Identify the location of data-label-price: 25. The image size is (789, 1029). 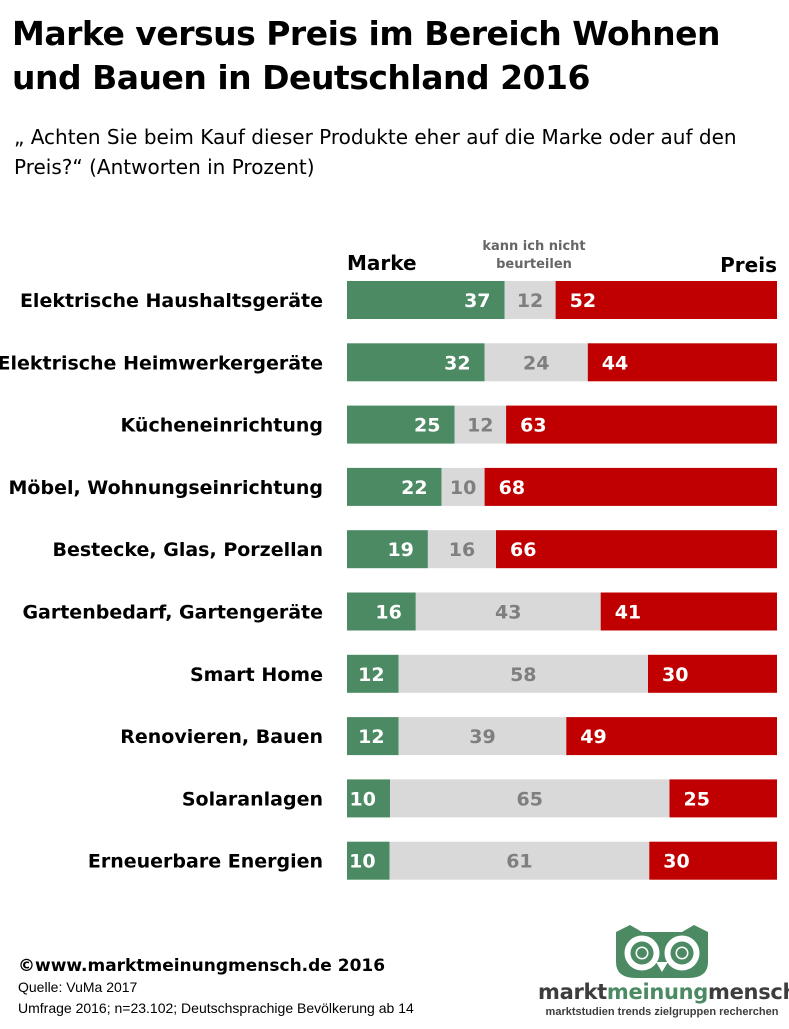
(697, 799).